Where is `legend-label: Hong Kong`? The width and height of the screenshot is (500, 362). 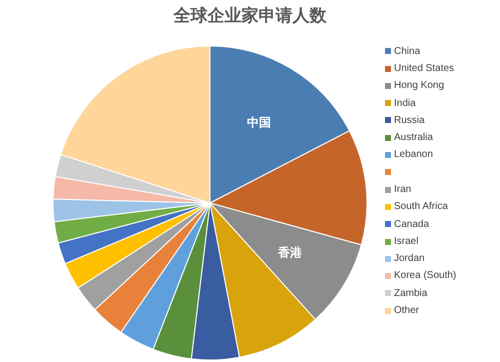 legend-label: Hong Kong is located at coordinates (419, 86).